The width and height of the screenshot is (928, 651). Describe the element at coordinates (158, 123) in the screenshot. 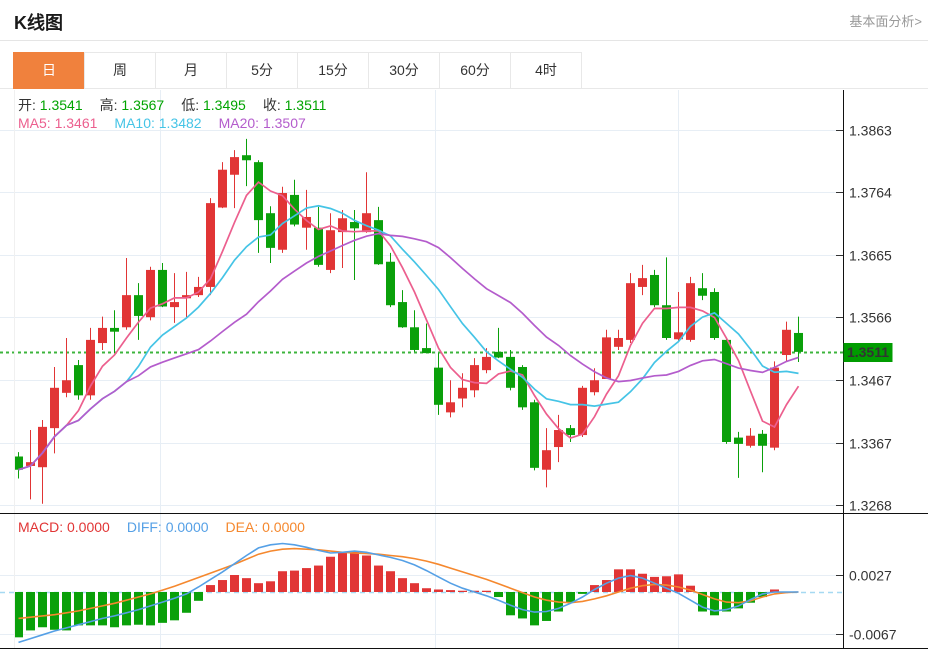

I see `legend-ma-item-1: MA10: 1.3482` at that location.